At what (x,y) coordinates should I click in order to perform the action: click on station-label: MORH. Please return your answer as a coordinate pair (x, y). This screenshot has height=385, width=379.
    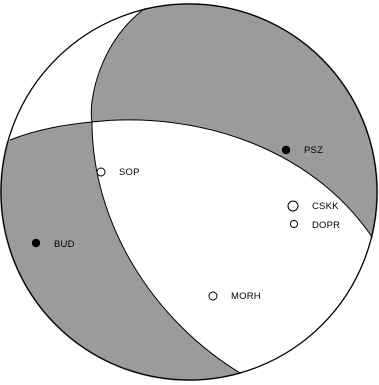
    Looking at the image, I should click on (246, 296).